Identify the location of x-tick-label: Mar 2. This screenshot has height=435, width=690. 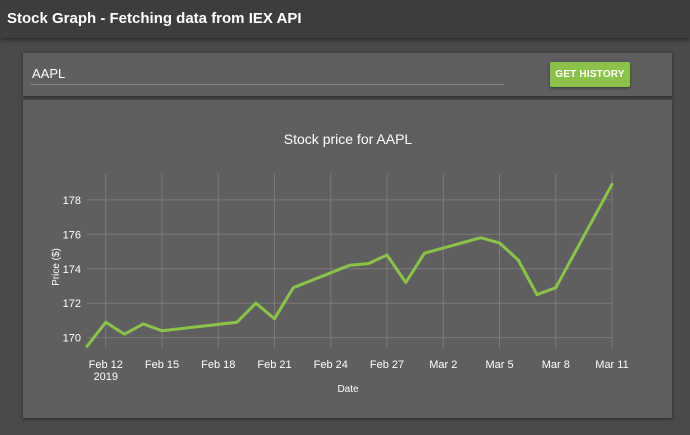
(443, 365).